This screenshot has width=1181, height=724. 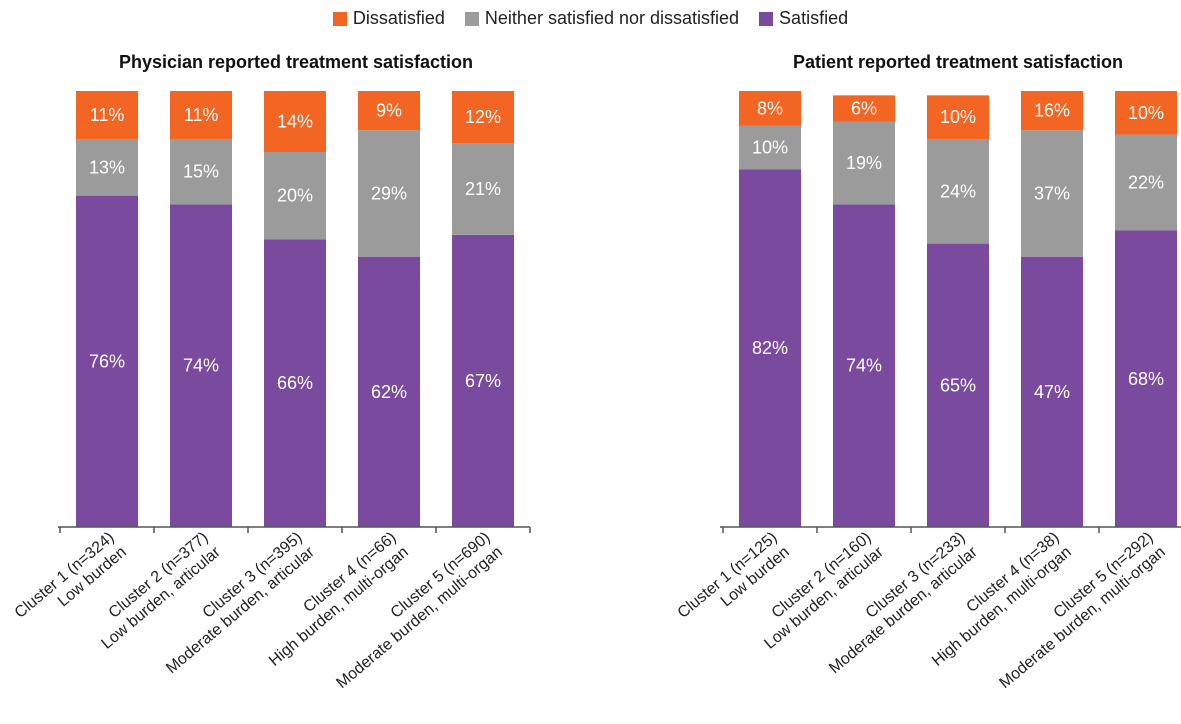 I want to click on data-label-neither: 24%, so click(x=958, y=191).